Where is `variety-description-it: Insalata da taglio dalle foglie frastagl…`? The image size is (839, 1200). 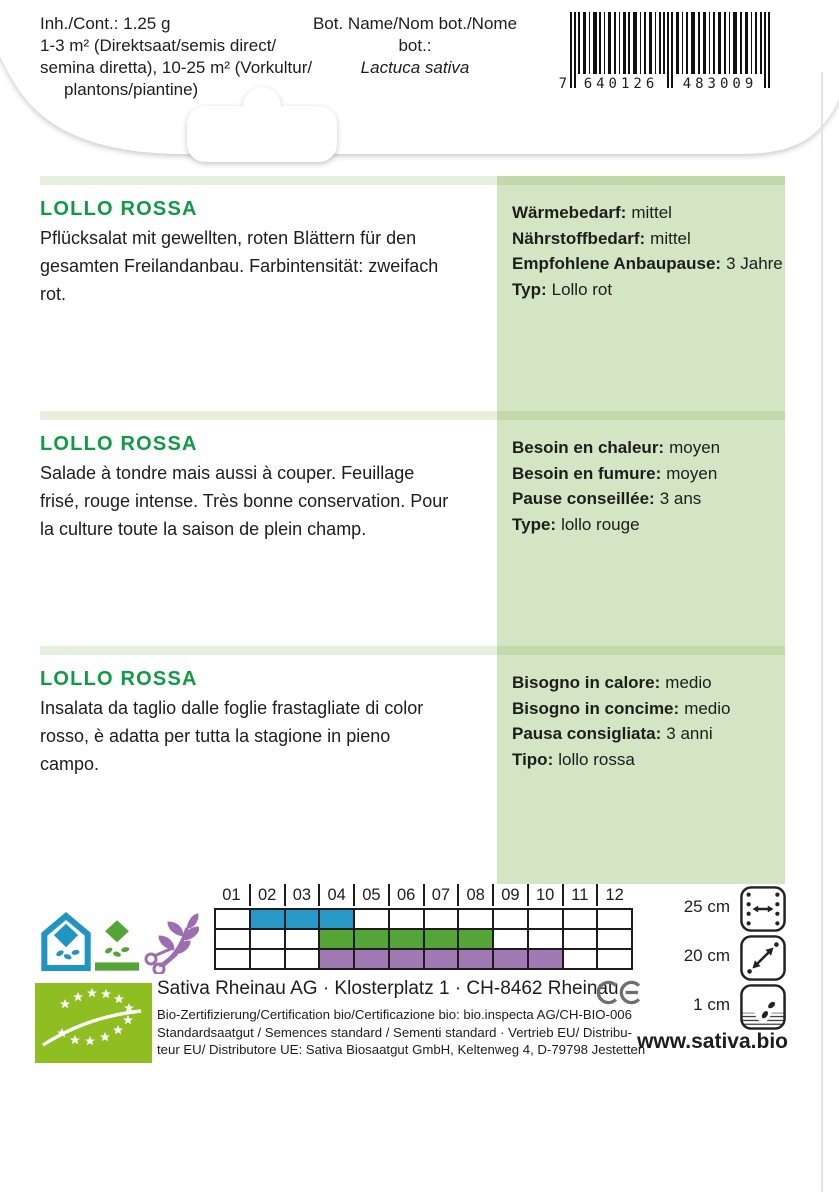 variety-description-it: Insalata da taglio dalle foglie frastagl… is located at coordinates (231, 736).